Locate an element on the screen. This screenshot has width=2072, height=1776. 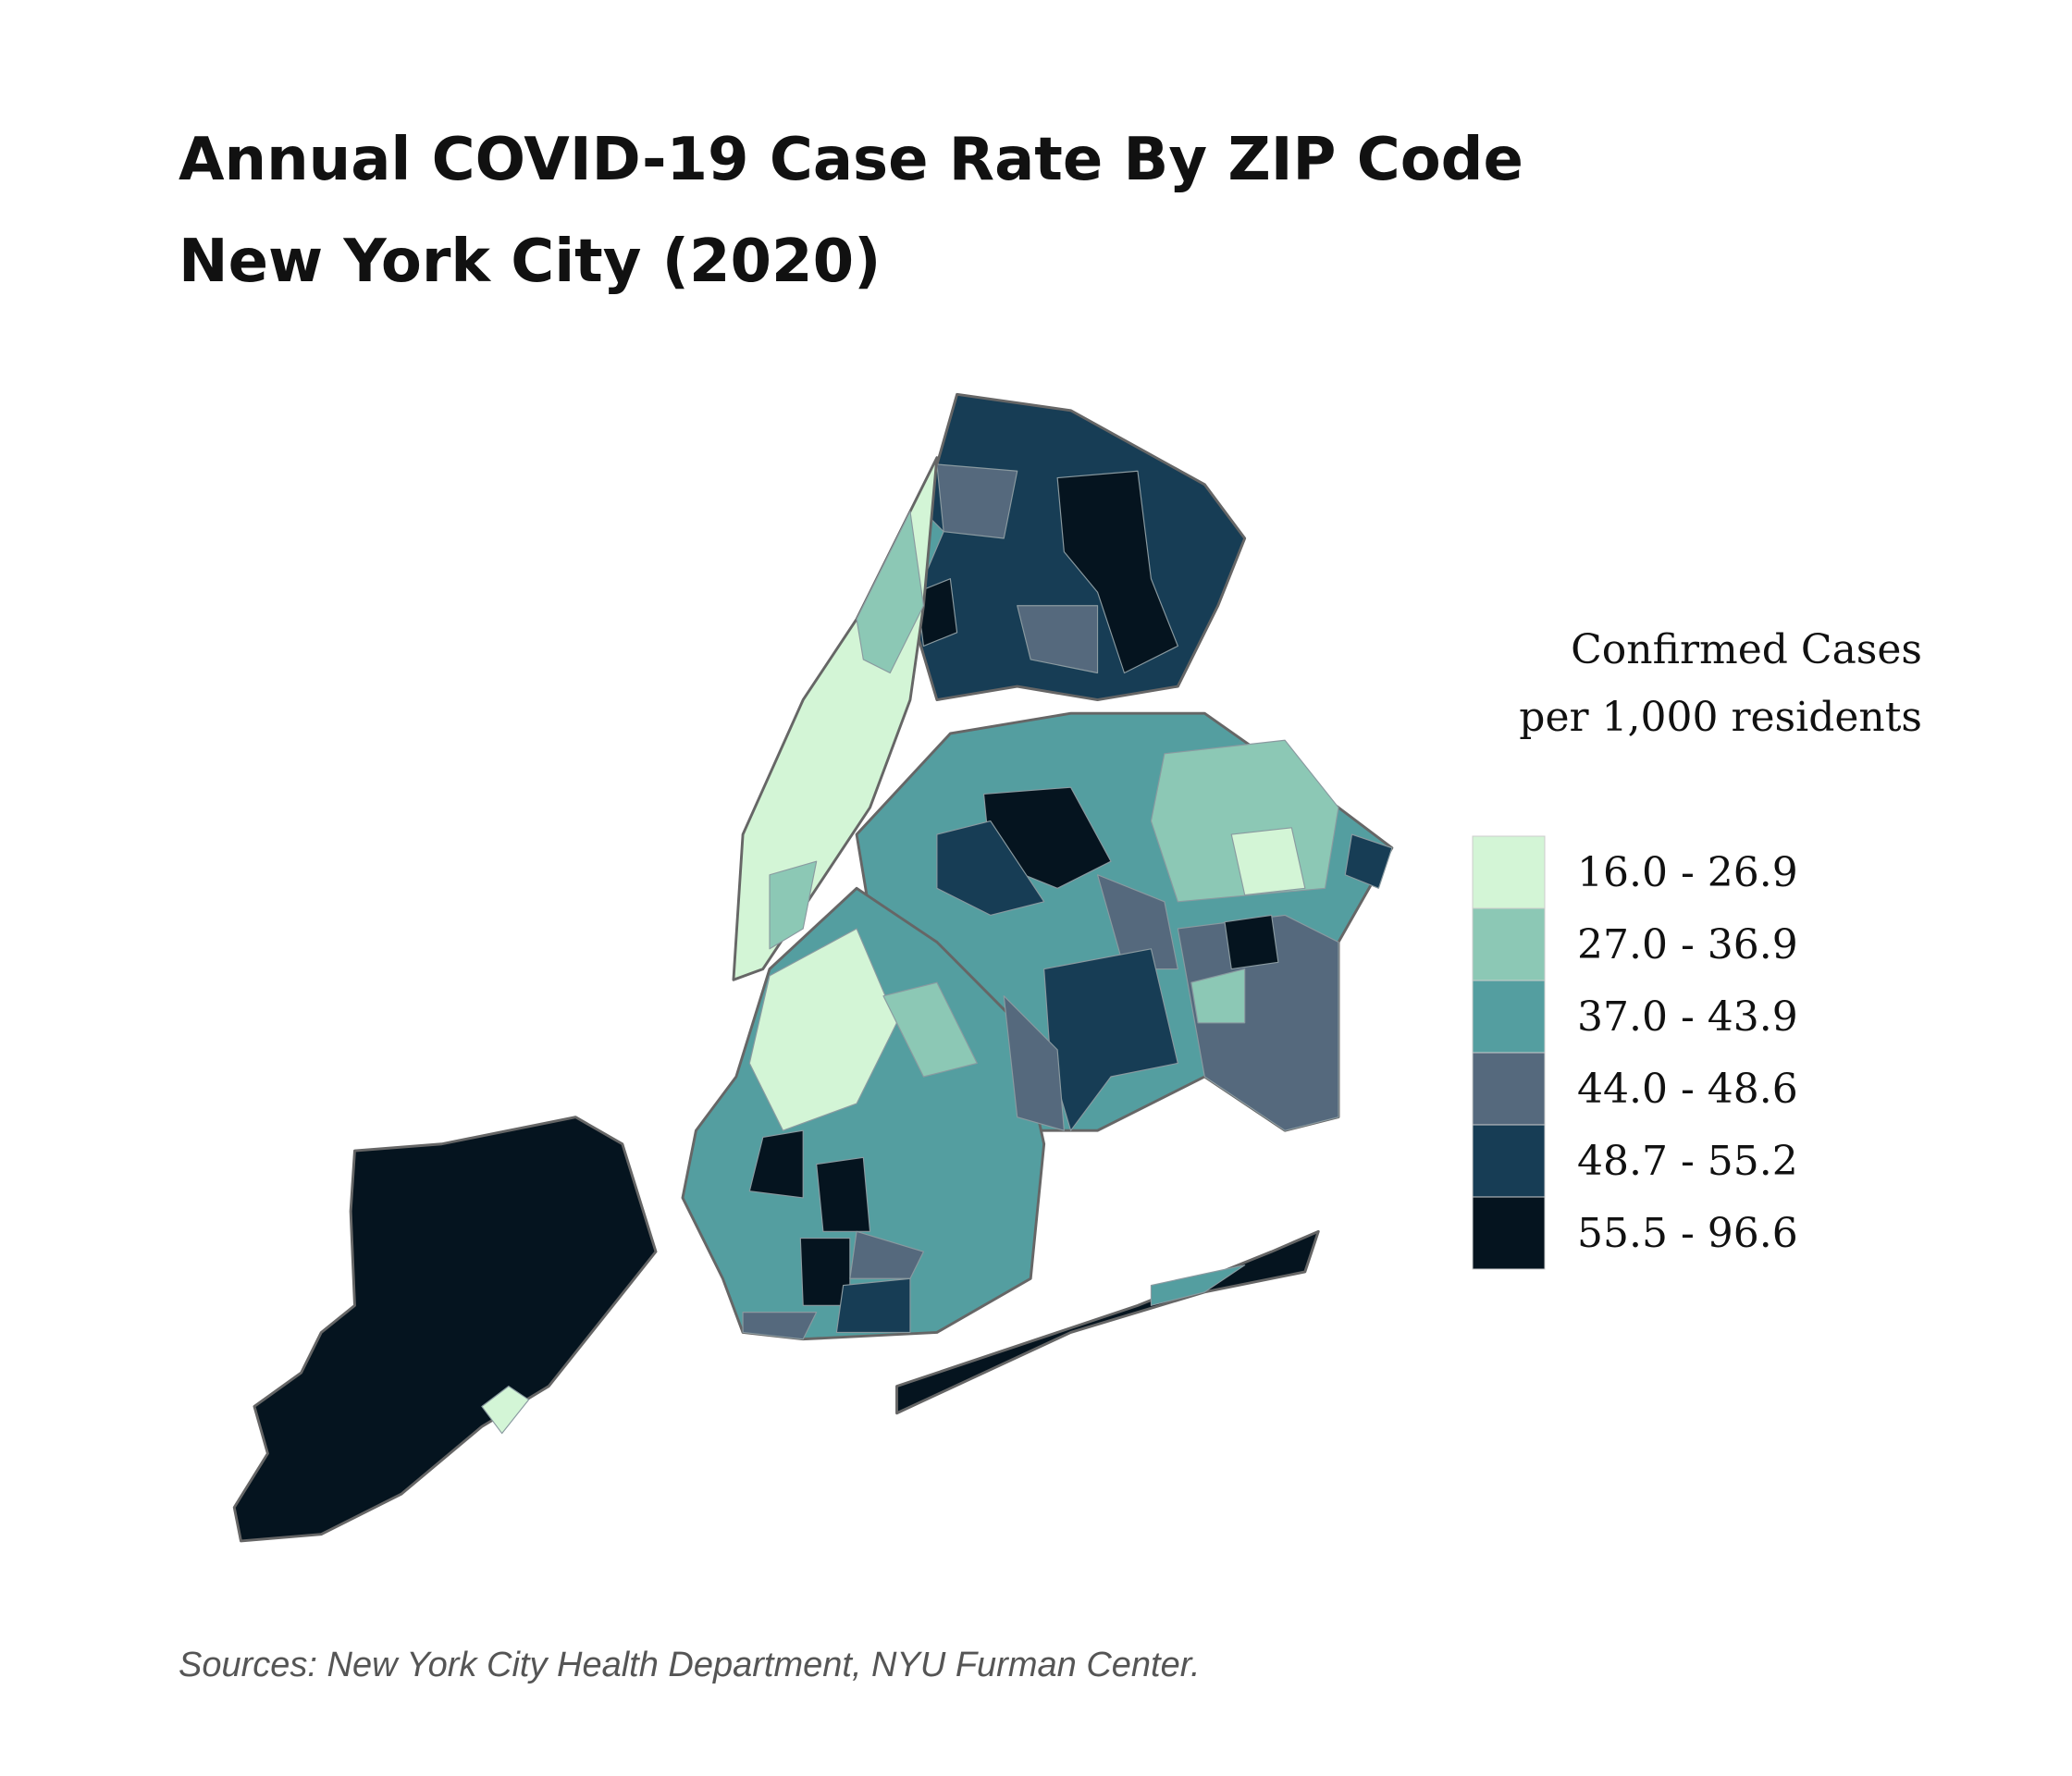
legend-label: 37.0 - 43.9 is located at coordinates (1688, 1017).